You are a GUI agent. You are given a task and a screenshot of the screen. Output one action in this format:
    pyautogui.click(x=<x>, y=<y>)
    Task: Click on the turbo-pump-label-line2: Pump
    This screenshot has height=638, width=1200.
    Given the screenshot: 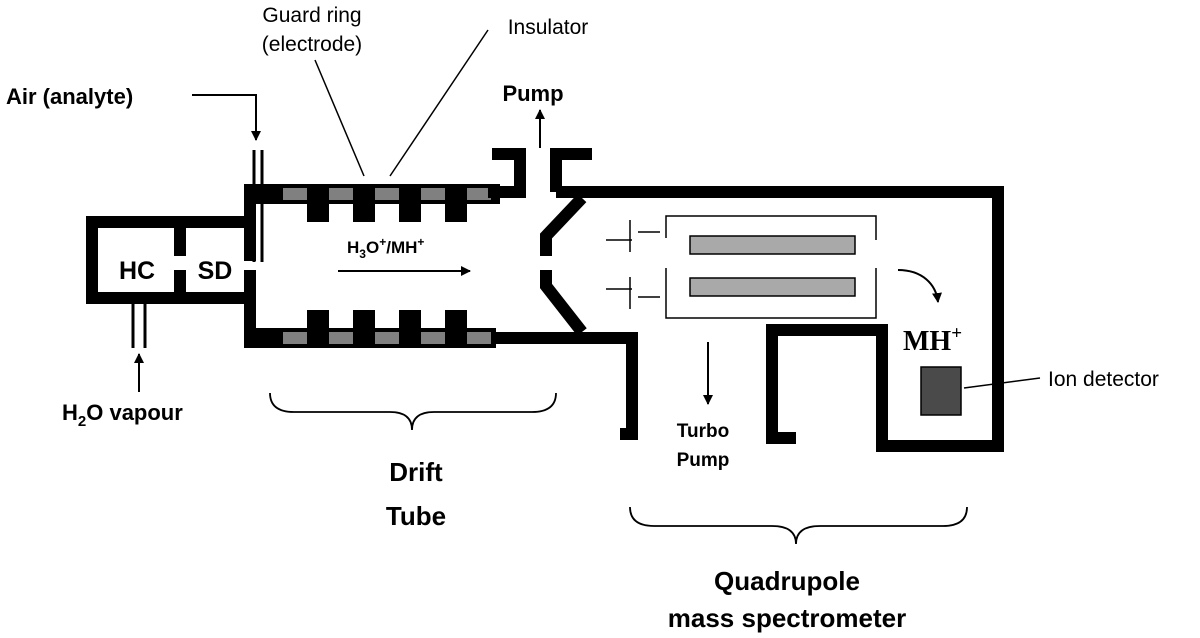 What is the action you would take?
    pyautogui.click(x=703, y=460)
    